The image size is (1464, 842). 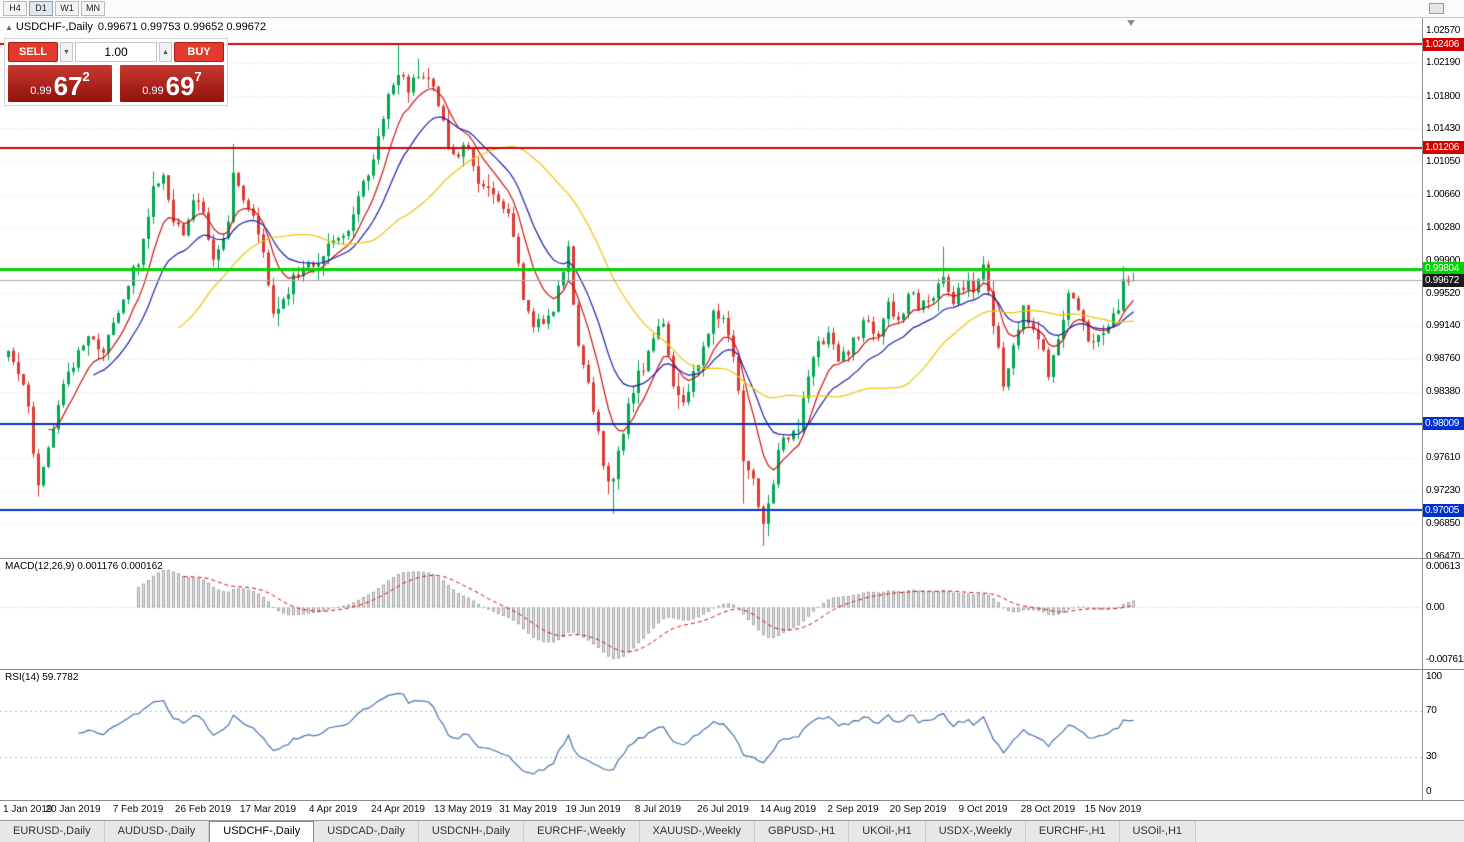 What do you see at coordinates (398, 809) in the screenshot?
I see `date-axis-label: 24 Apr 2019` at bounding box center [398, 809].